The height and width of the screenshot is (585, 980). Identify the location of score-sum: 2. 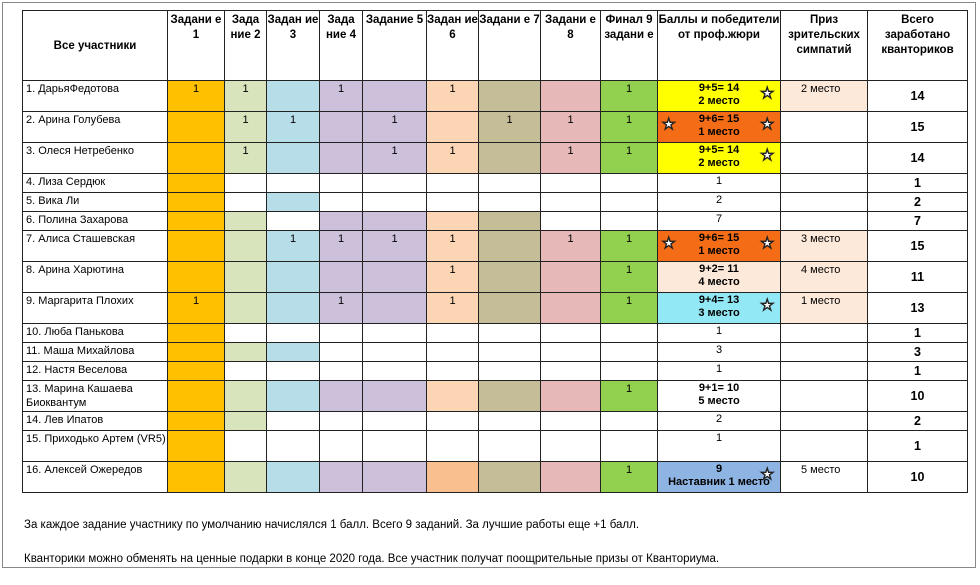
(719, 419).